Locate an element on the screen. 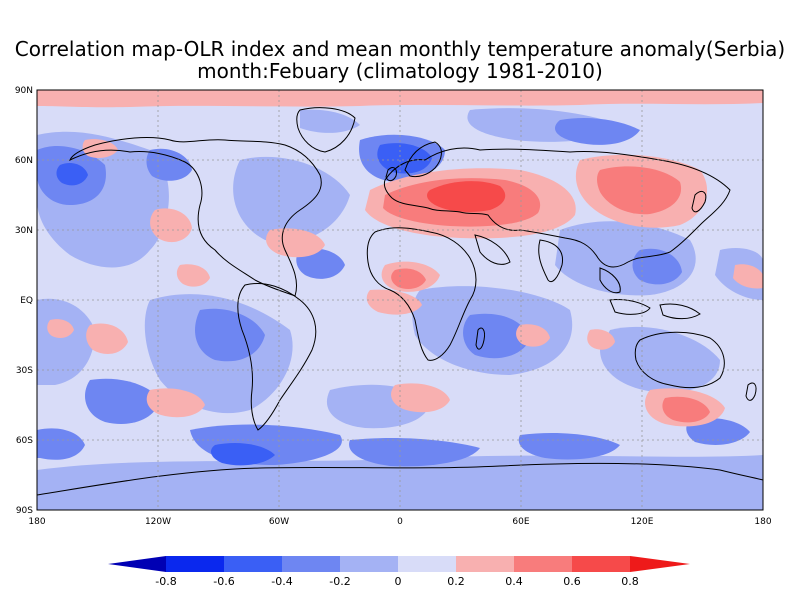 This screenshot has width=800, height=600. lat-label: 60S is located at coordinates (24, 441).